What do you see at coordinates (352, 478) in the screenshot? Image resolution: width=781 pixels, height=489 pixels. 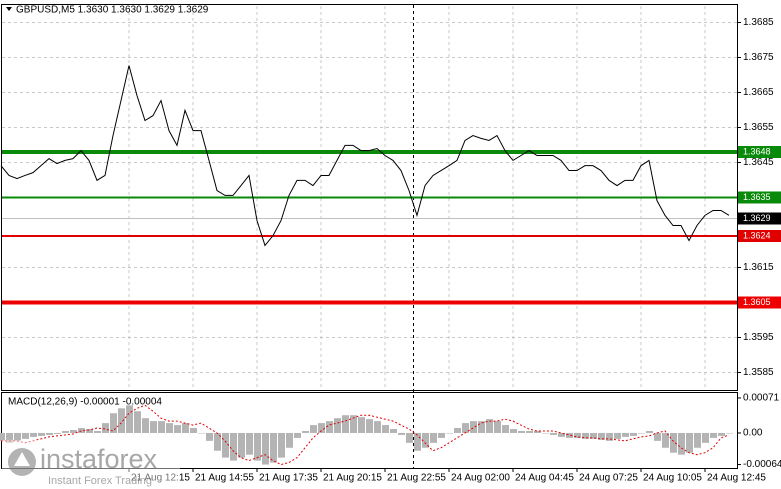 I see `x-tick-label: 21 Aug 20:15` at bounding box center [352, 478].